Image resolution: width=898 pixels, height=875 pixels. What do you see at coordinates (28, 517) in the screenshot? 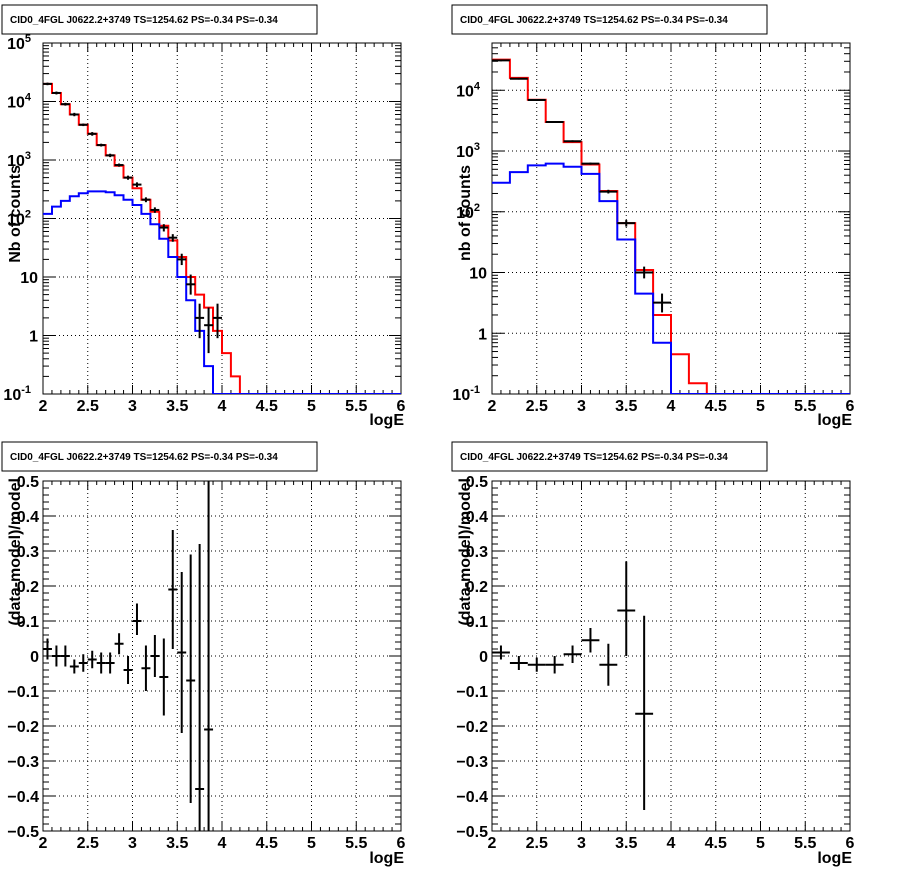
I see `y-tick-label: 0.4` at bounding box center [28, 517].